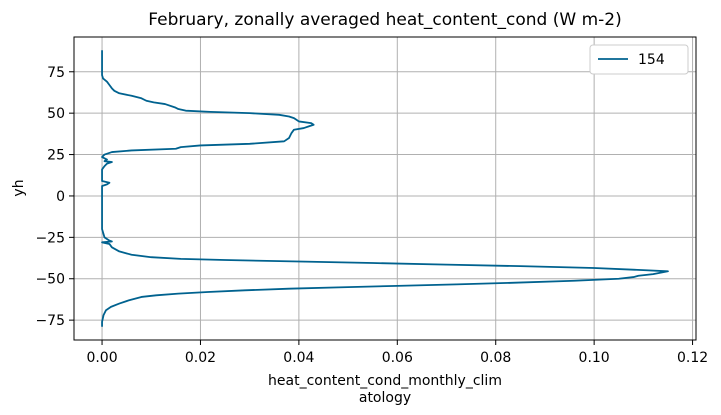 The height and width of the screenshot is (415, 721). Describe the element at coordinates (200, 358) in the screenshot. I see `x-tick-label: 0.02` at that location.